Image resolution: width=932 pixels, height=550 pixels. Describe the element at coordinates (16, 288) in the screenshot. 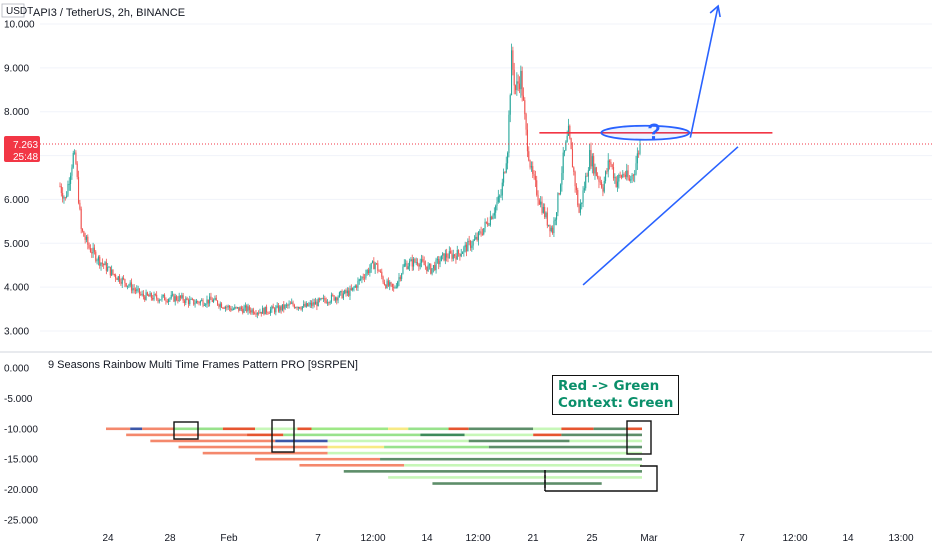

I see `price-axis-label: 4.000` at that location.